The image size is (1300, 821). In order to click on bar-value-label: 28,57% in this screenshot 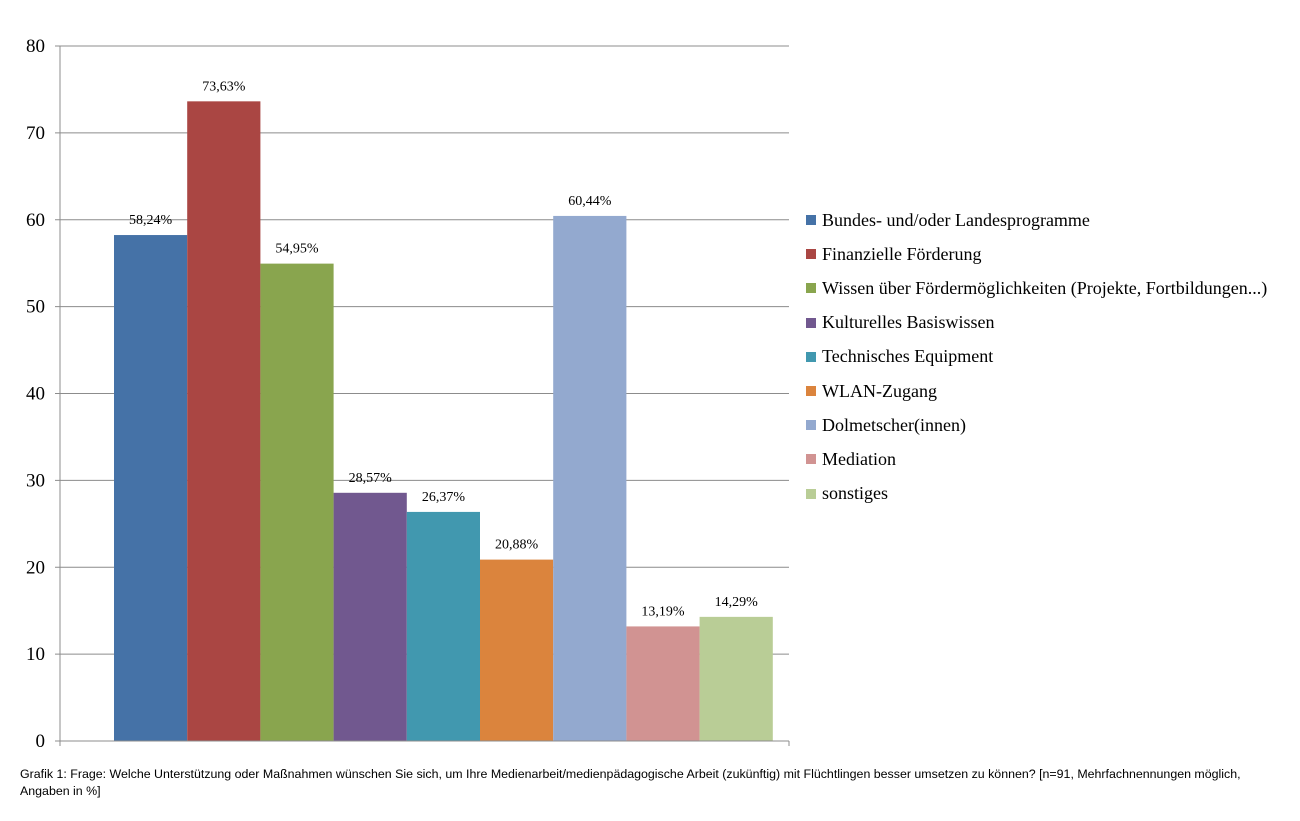, I will do `click(371, 478)`.